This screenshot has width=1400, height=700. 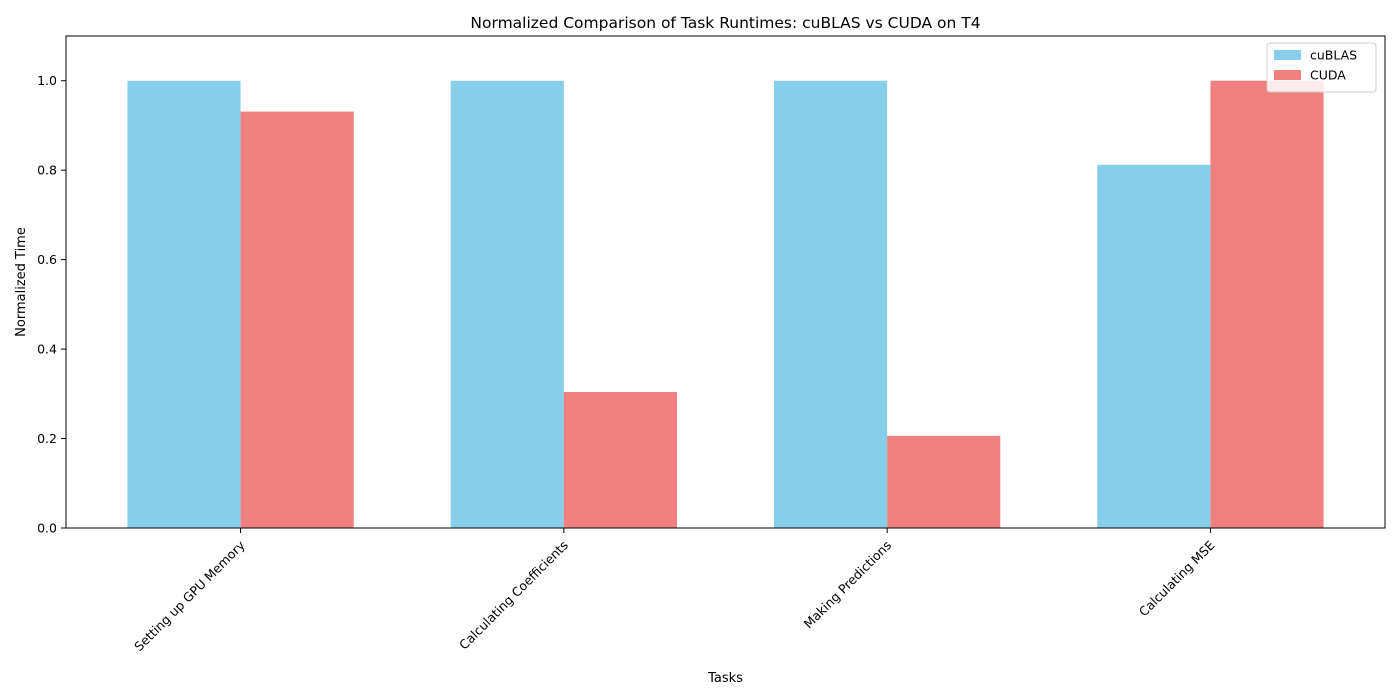 What do you see at coordinates (1177, 578) in the screenshot?
I see `x-tick-label: Calculating MSE` at bounding box center [1177, 578].